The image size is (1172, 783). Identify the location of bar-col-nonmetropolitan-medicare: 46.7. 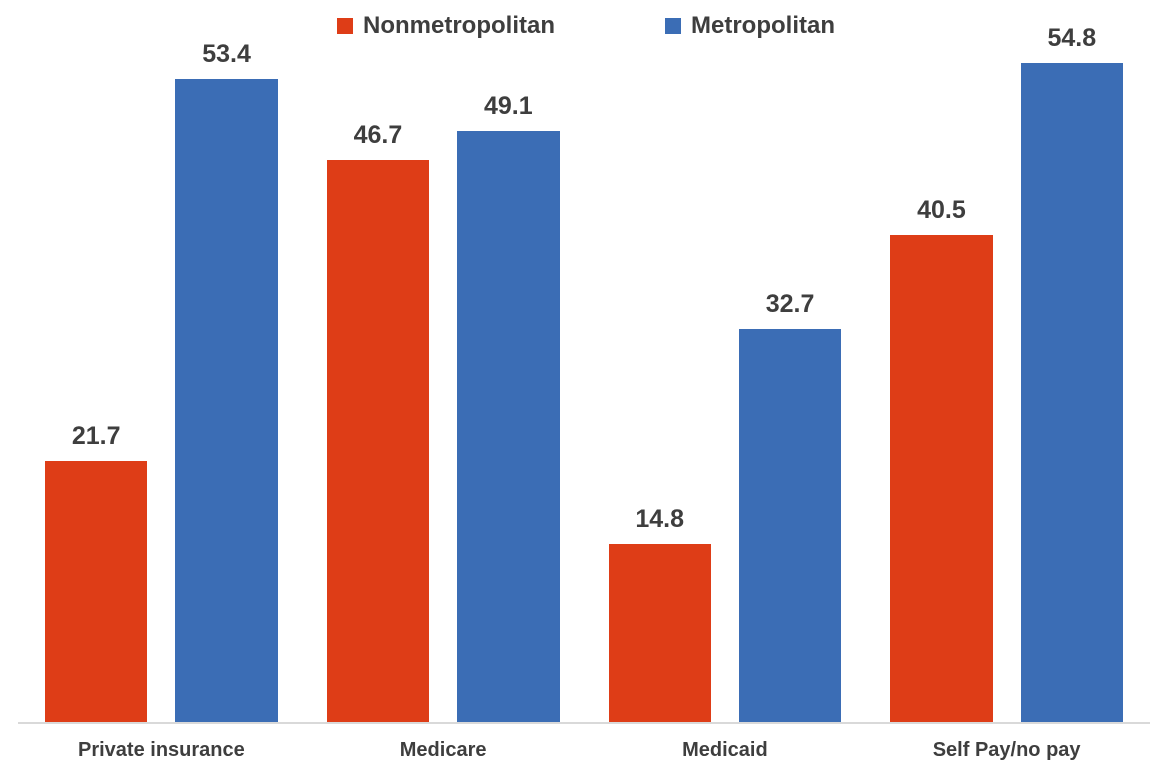
(378, 361).